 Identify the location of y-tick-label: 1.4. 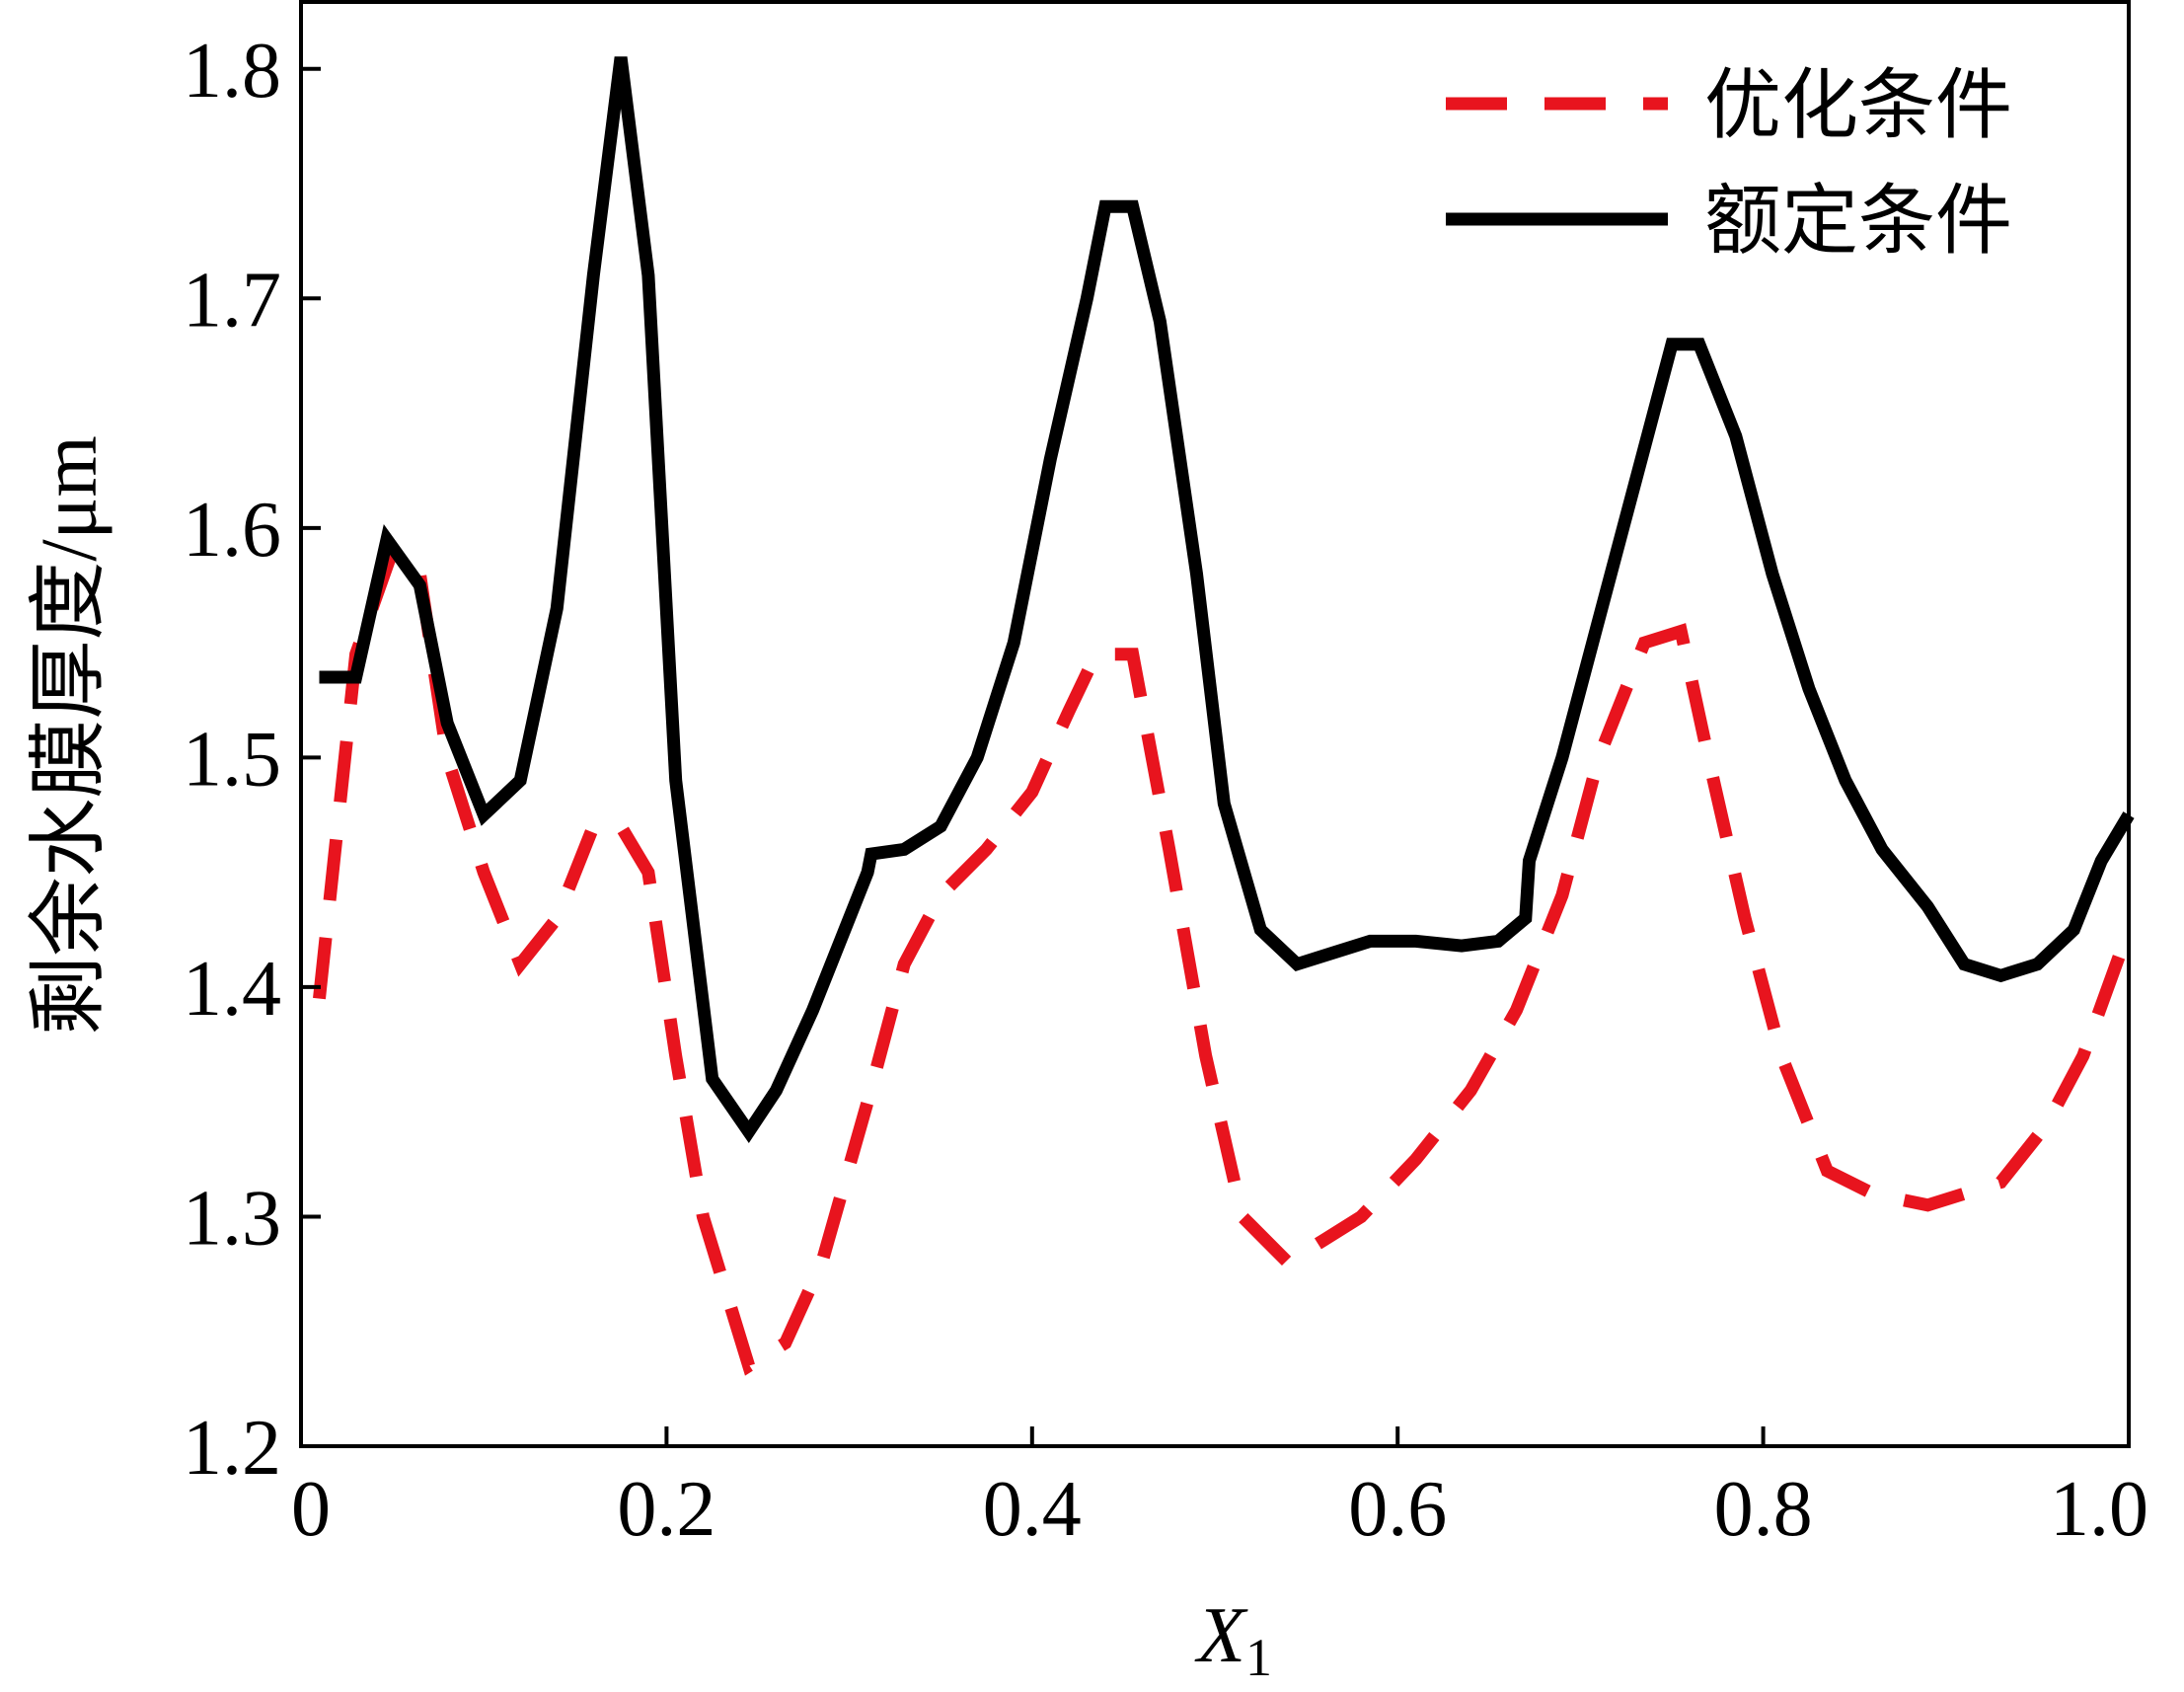
(232, 989).